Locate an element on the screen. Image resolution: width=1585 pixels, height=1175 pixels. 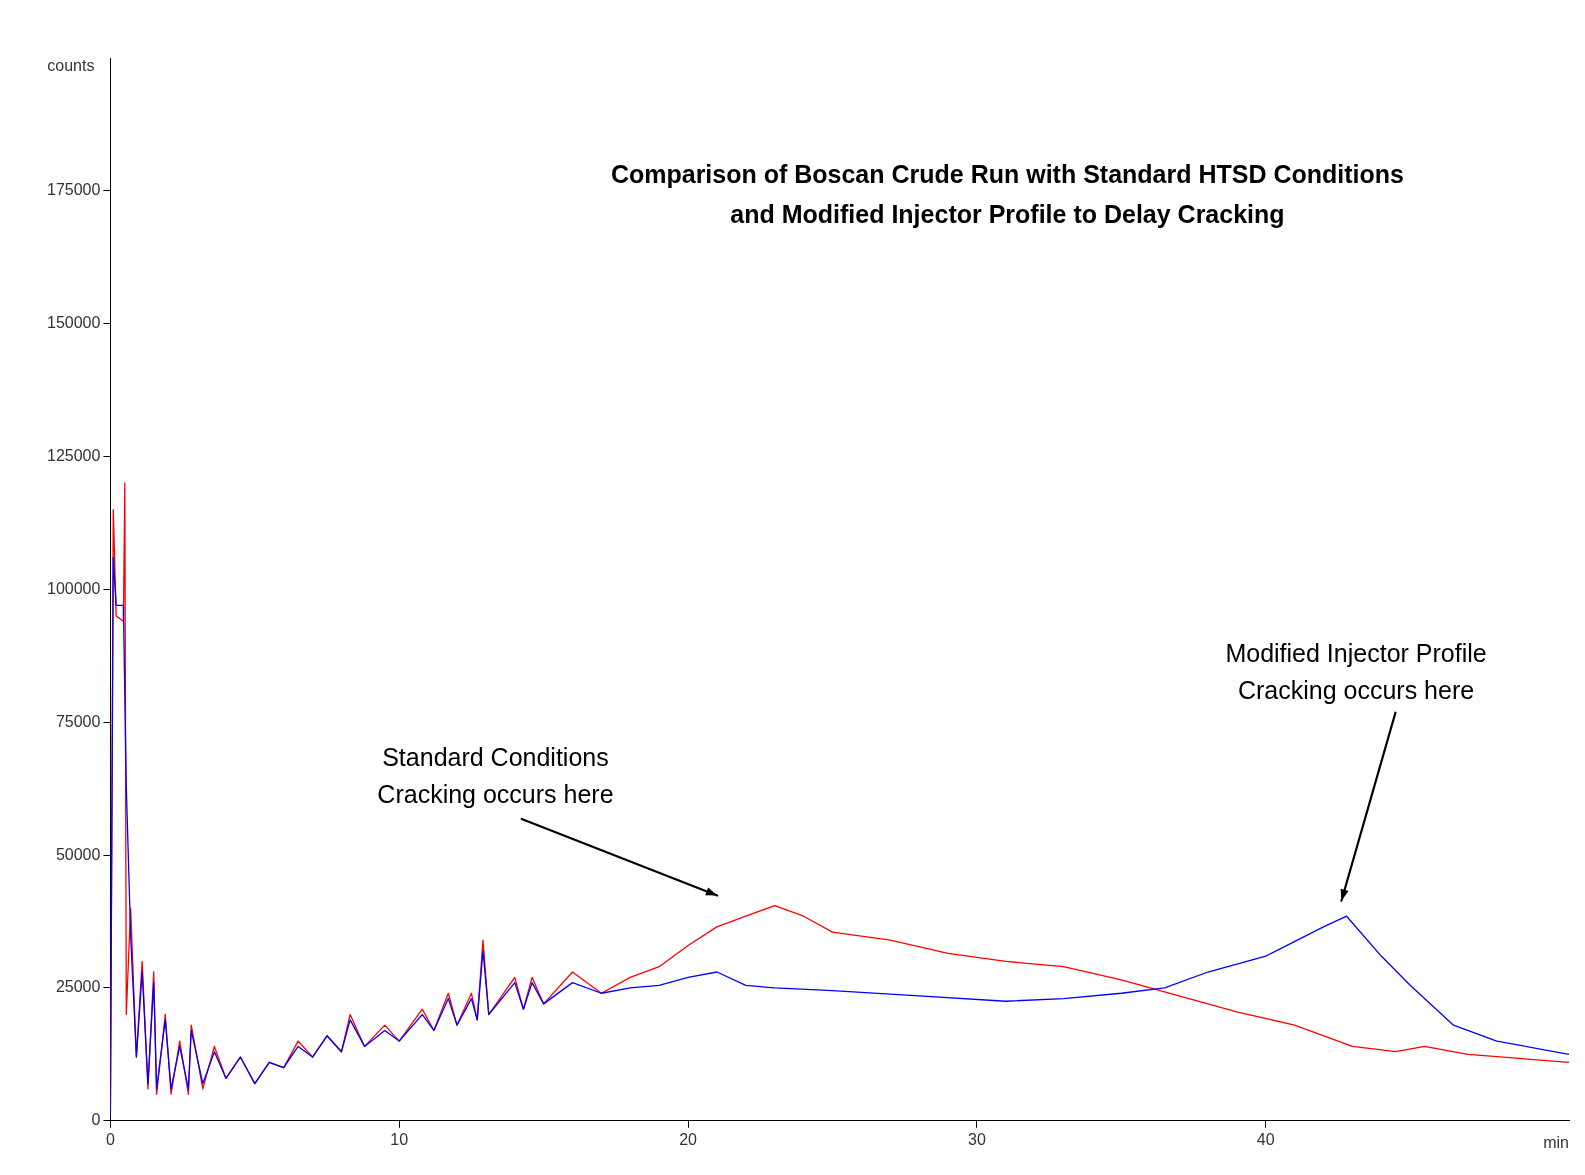
x-tick-label: 40 is located at coordinates (1265, 1139).